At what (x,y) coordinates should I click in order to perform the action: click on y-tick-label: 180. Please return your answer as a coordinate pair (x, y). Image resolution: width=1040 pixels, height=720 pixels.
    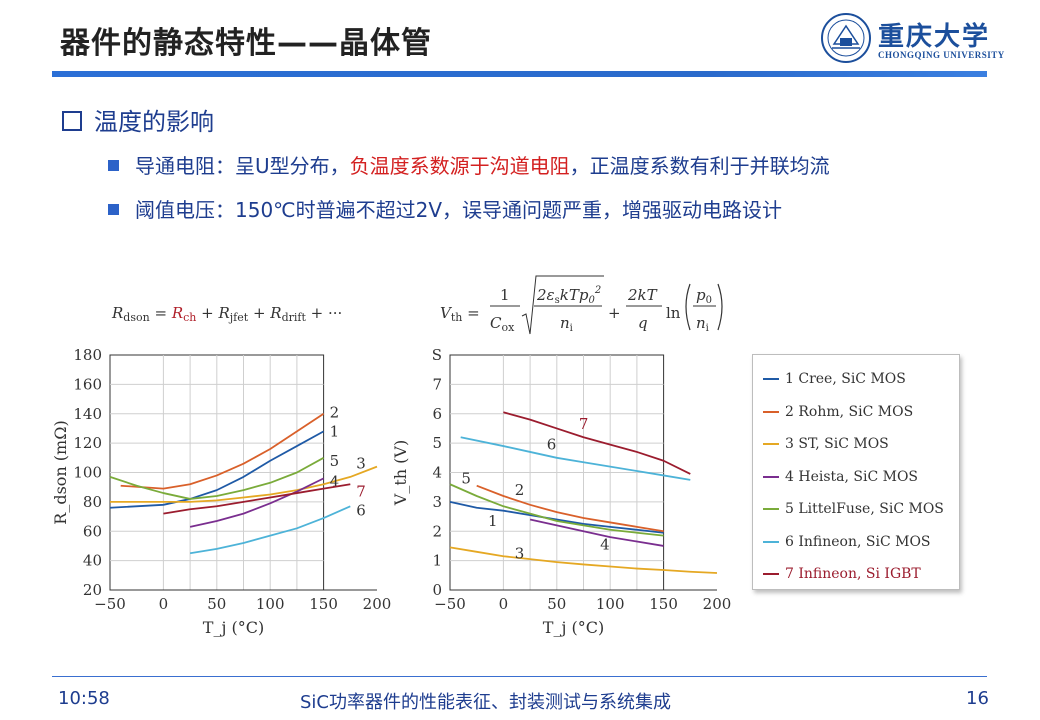
    Looking at the image, I should click on (87, 355).